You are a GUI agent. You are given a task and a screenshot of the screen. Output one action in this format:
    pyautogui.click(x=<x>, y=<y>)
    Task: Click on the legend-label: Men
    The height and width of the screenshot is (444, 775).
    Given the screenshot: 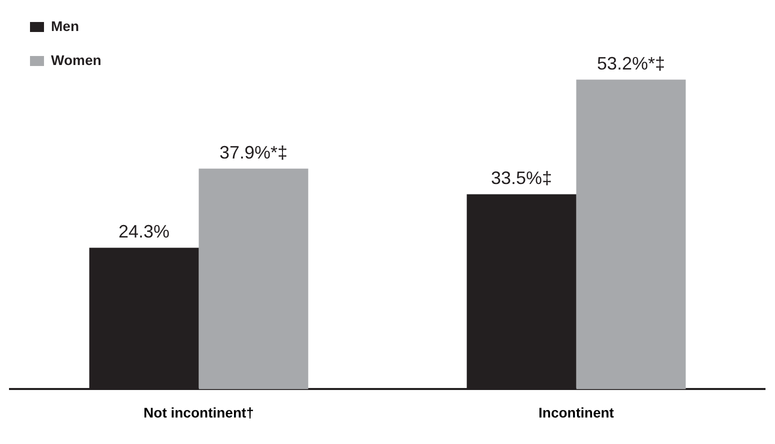 What is the action you would take?
    pyautogui.click(x=65, y=26)
    